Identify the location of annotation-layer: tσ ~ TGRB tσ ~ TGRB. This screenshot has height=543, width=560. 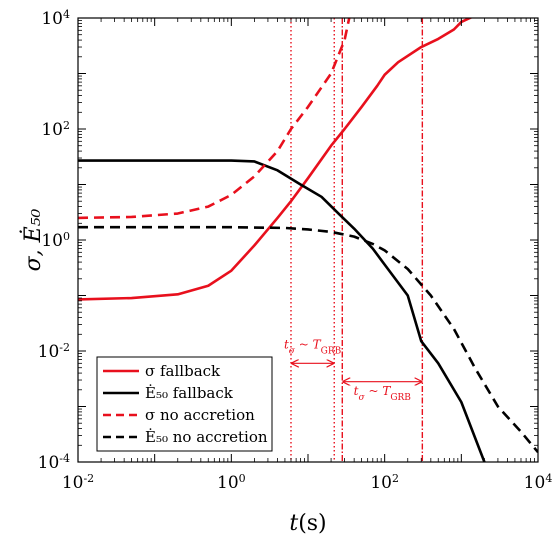
(352, 370).